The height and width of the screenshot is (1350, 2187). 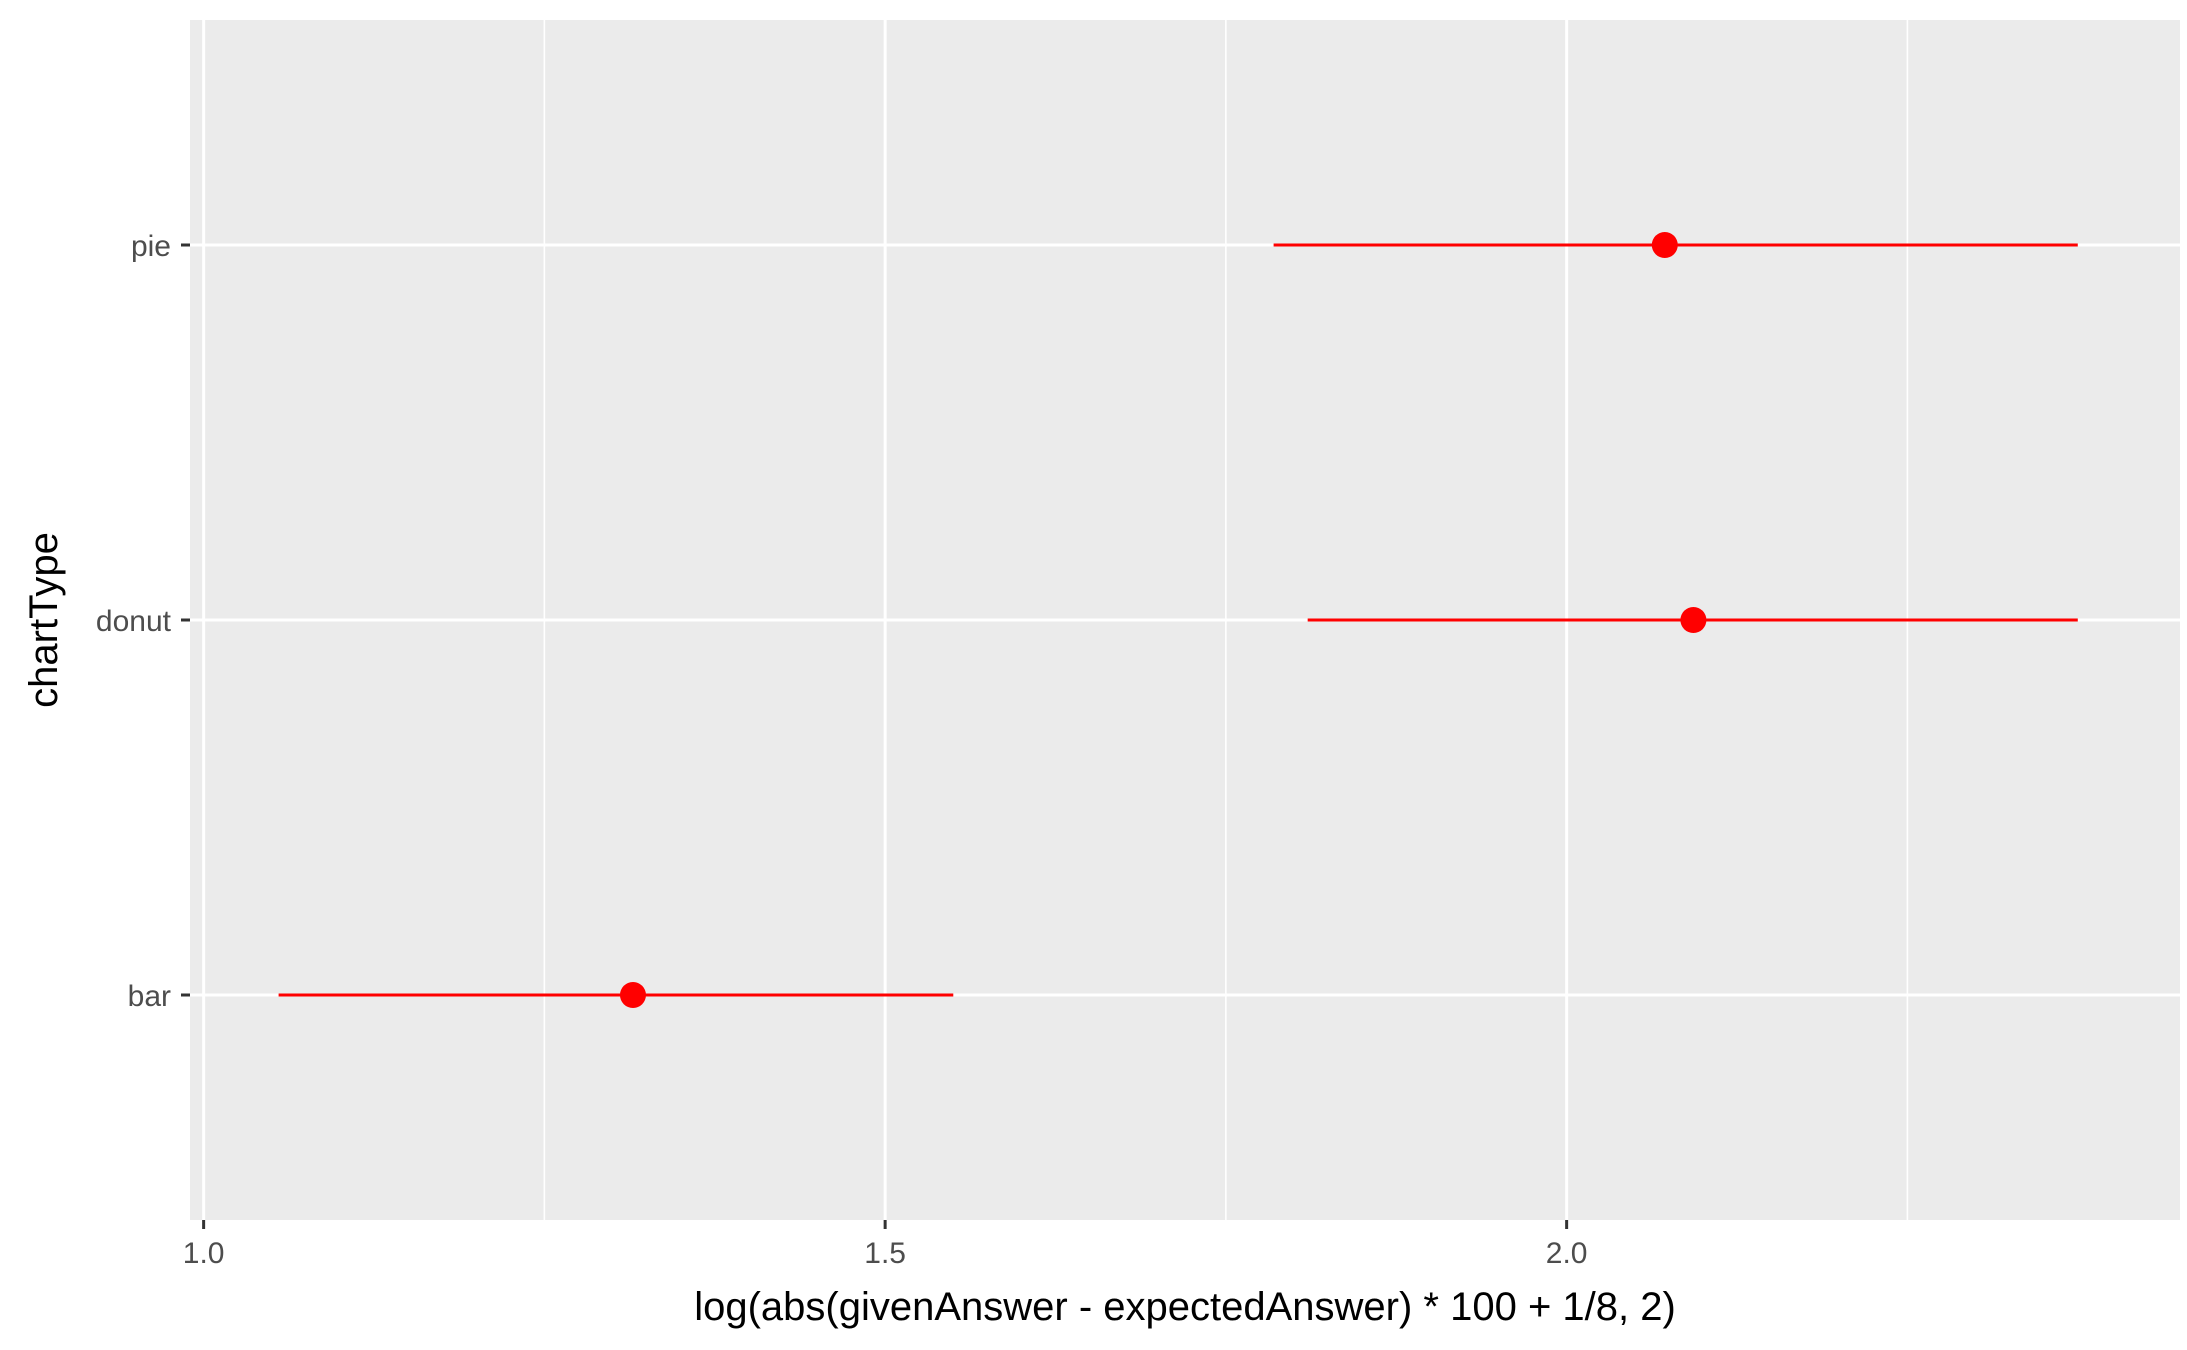 I want to click on x-tick-label: 2.0, so click(x=1567, y=1253).